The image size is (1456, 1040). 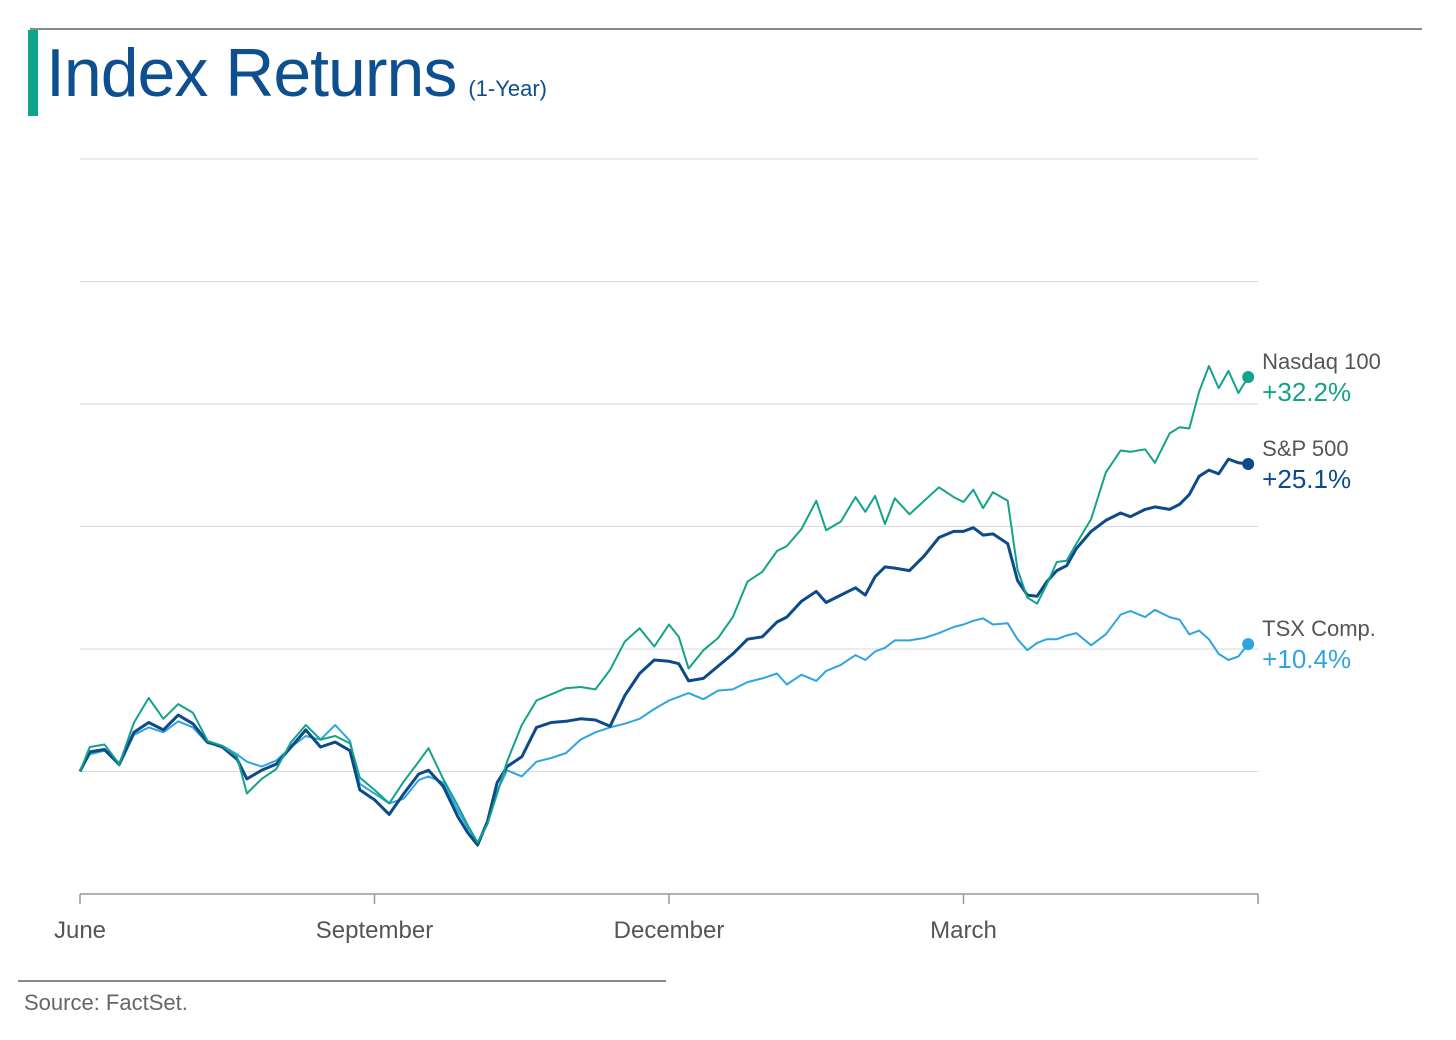 I want to click on x-tick-label: March, so click(x=963, y=930).